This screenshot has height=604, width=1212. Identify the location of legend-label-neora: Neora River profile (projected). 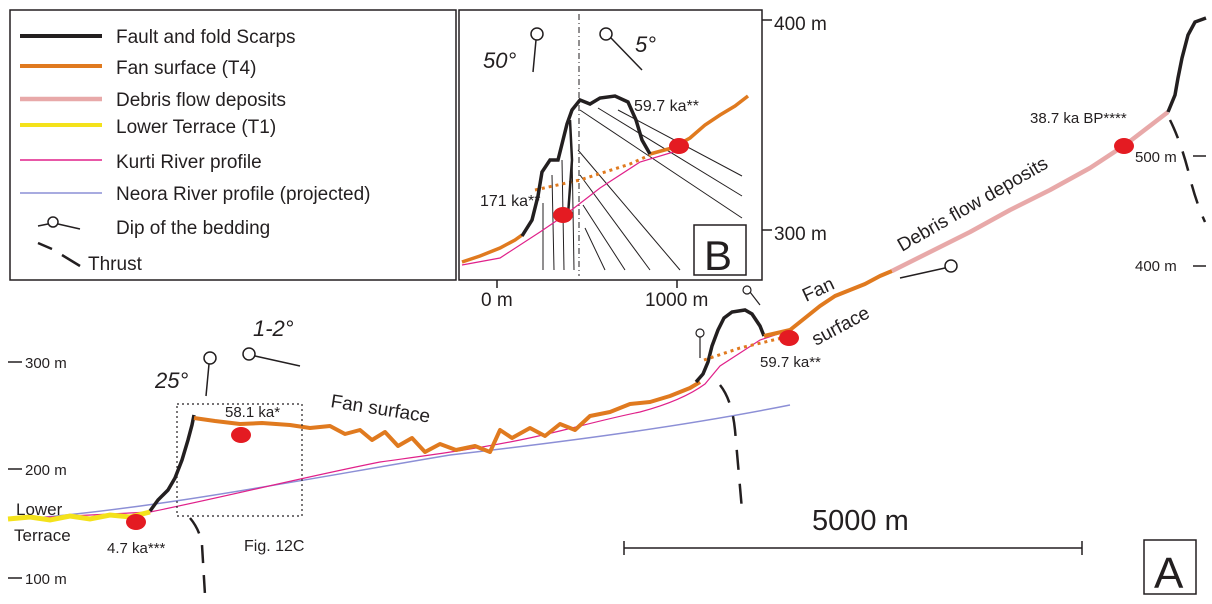
(243, 194).